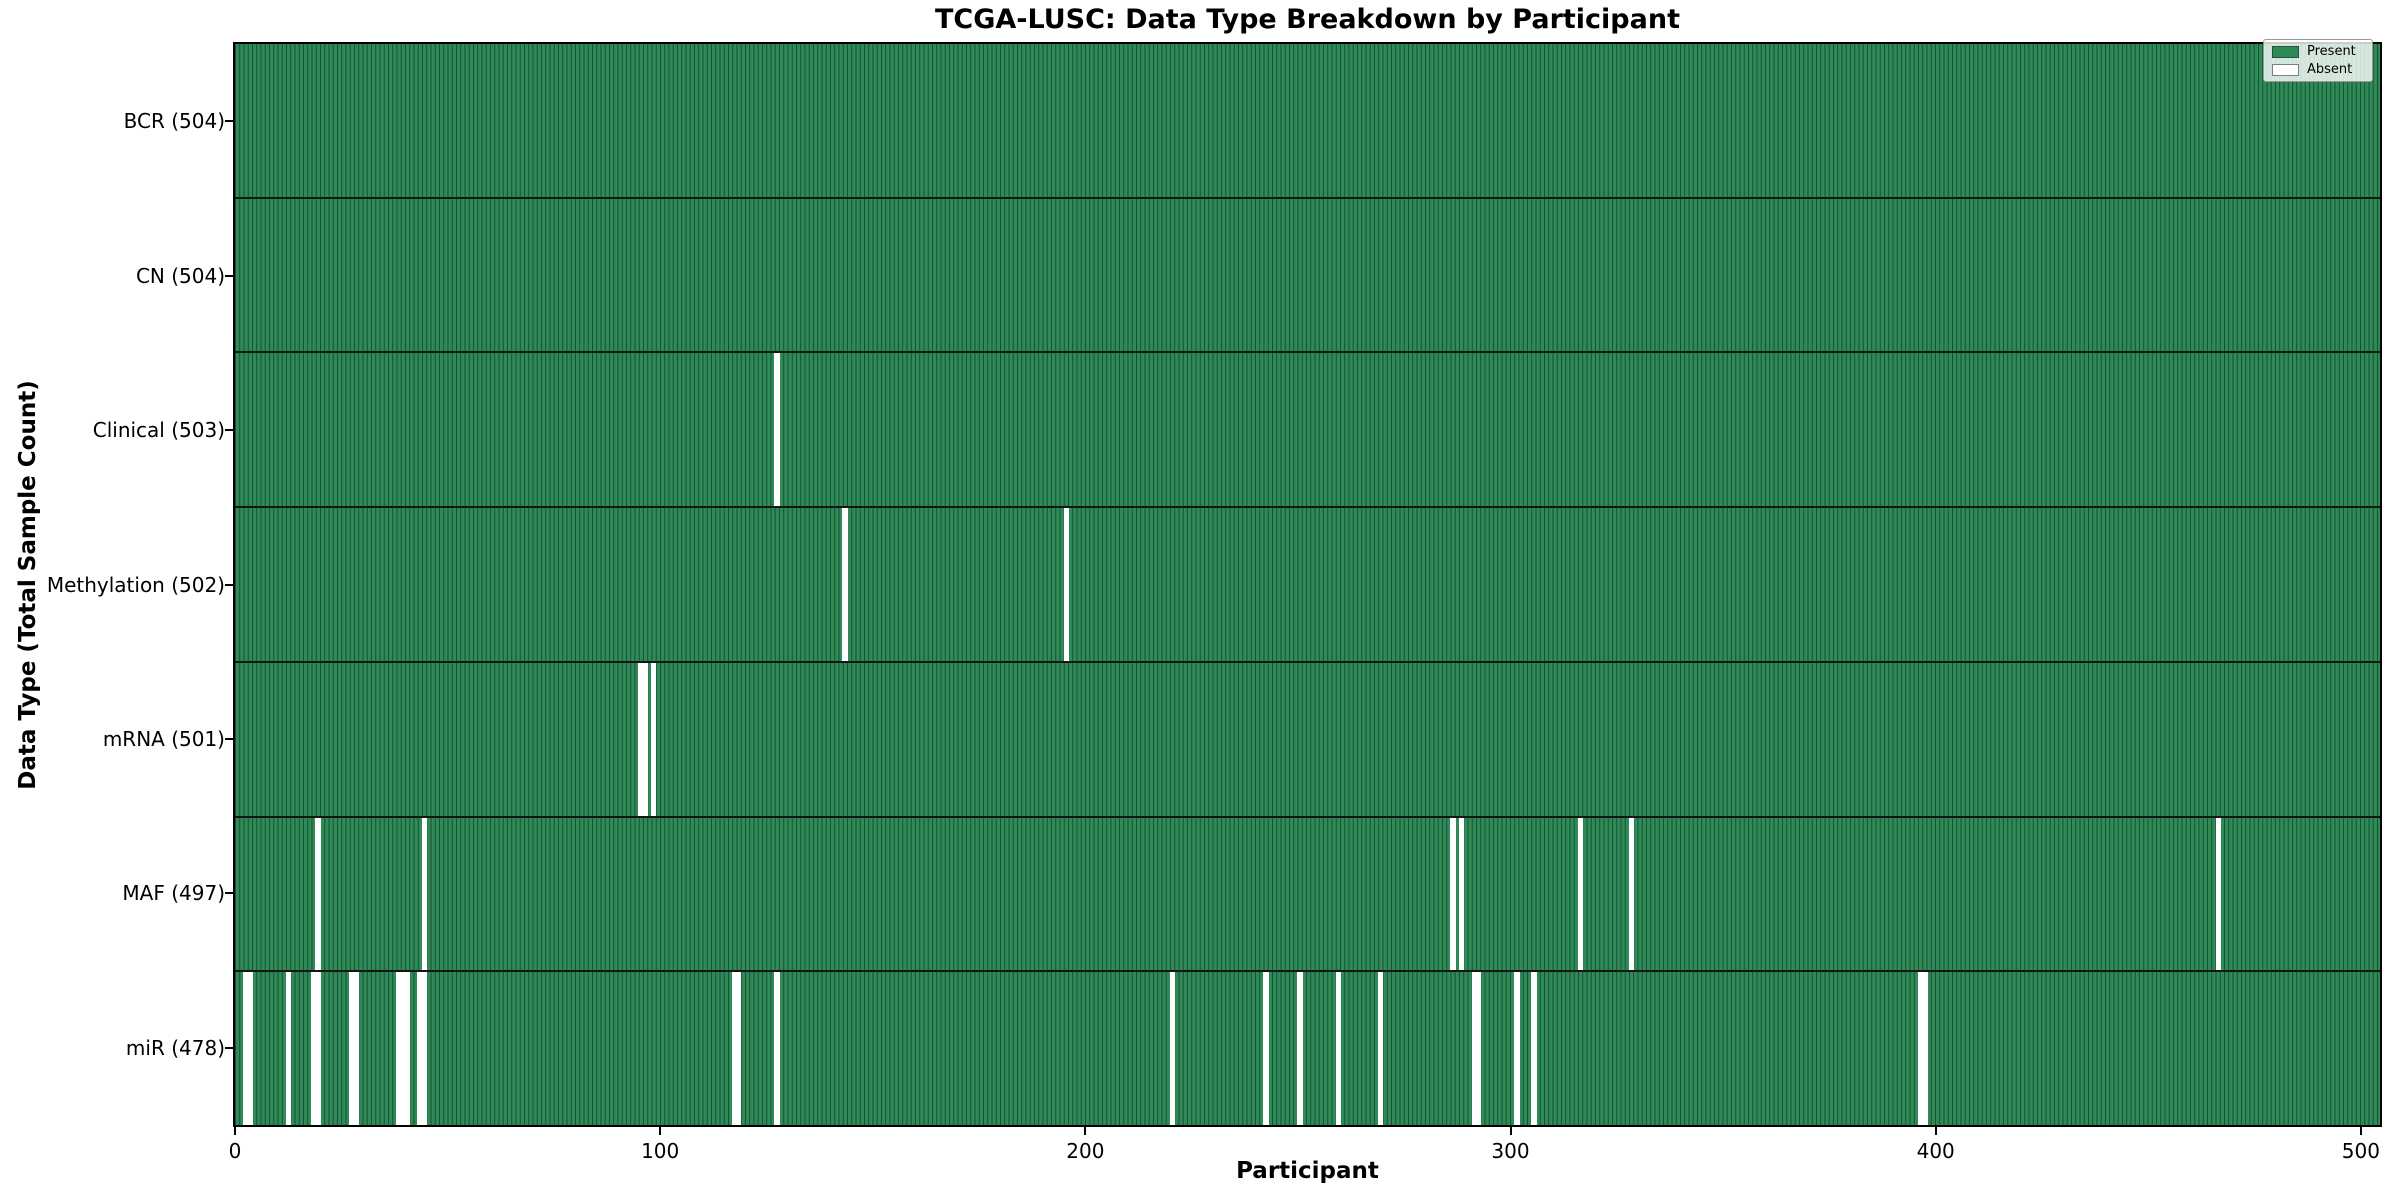 This screenshot has height=1200, width=2400. Describe the element at coordinates (135, 584) in the screenshot. I see `y-tick-label-methylation: Methylation (502)` at that location.